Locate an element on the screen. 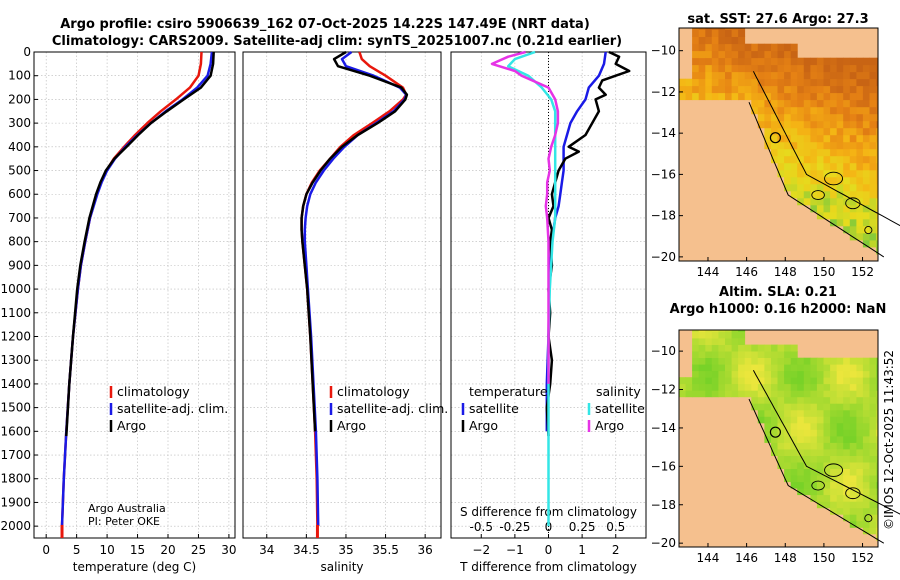 The height and width of the screenshot is (580, 900). map-y-tick-label: −18 is located at coordinates (663, 505).